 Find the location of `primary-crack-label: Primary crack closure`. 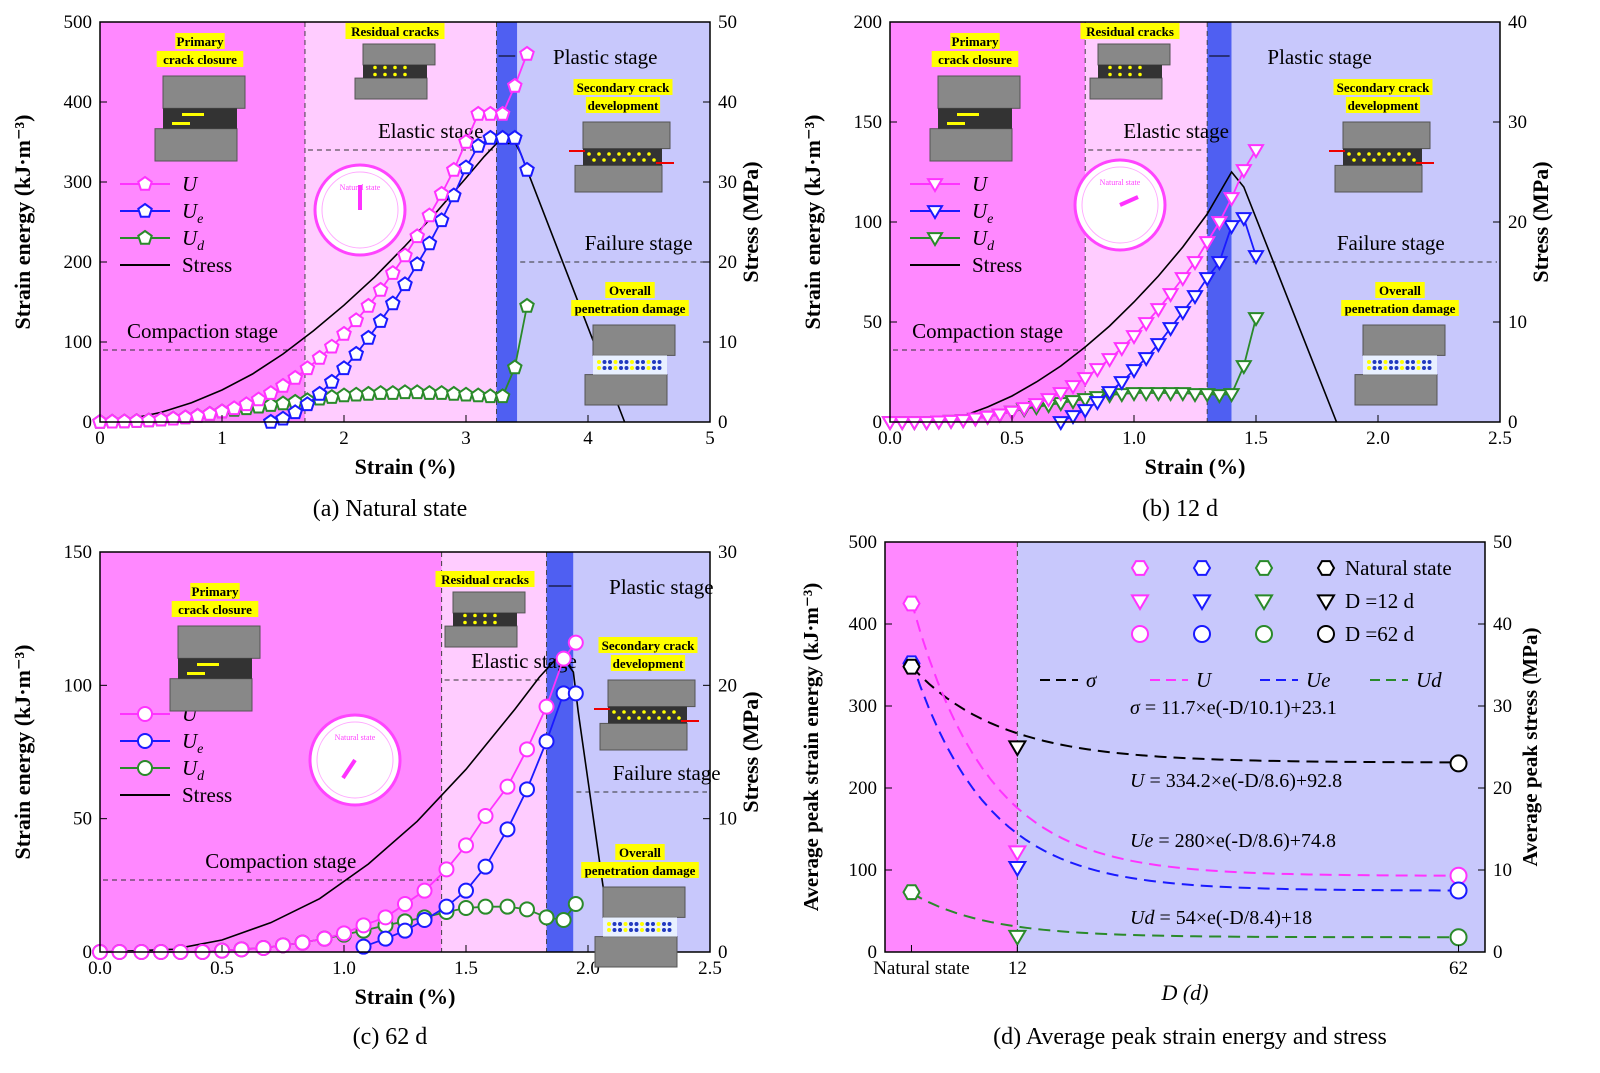

primary-crack-label: Primary crack closure is located at coordinates (215, 600).